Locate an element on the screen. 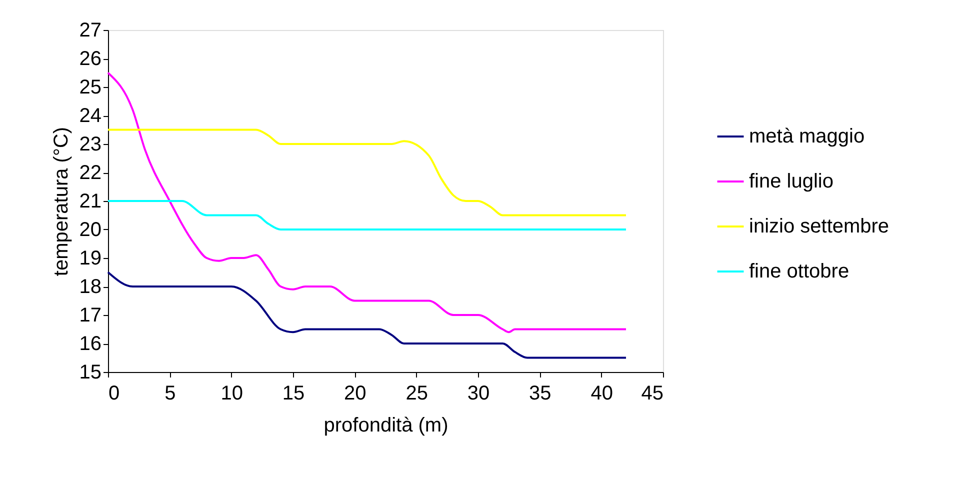 The height and width of the screenshot is (482, 980). y-tick-label: 19 is located at coordinates (90, 259).